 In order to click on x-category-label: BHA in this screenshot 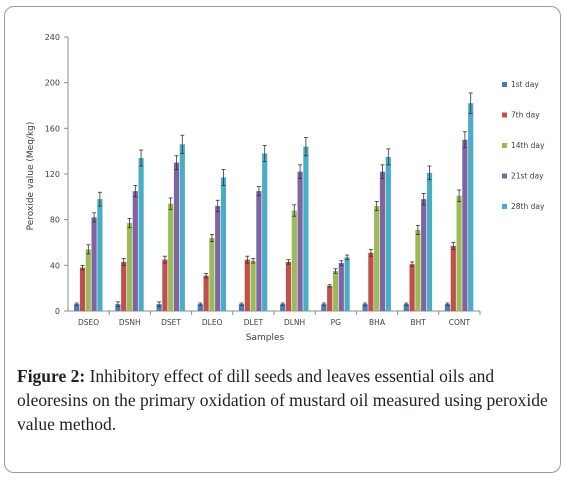, I will do `click(377, 322)`.